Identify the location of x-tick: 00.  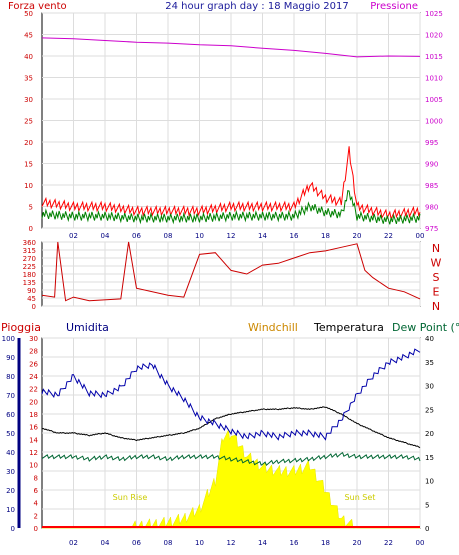
(420, 543).